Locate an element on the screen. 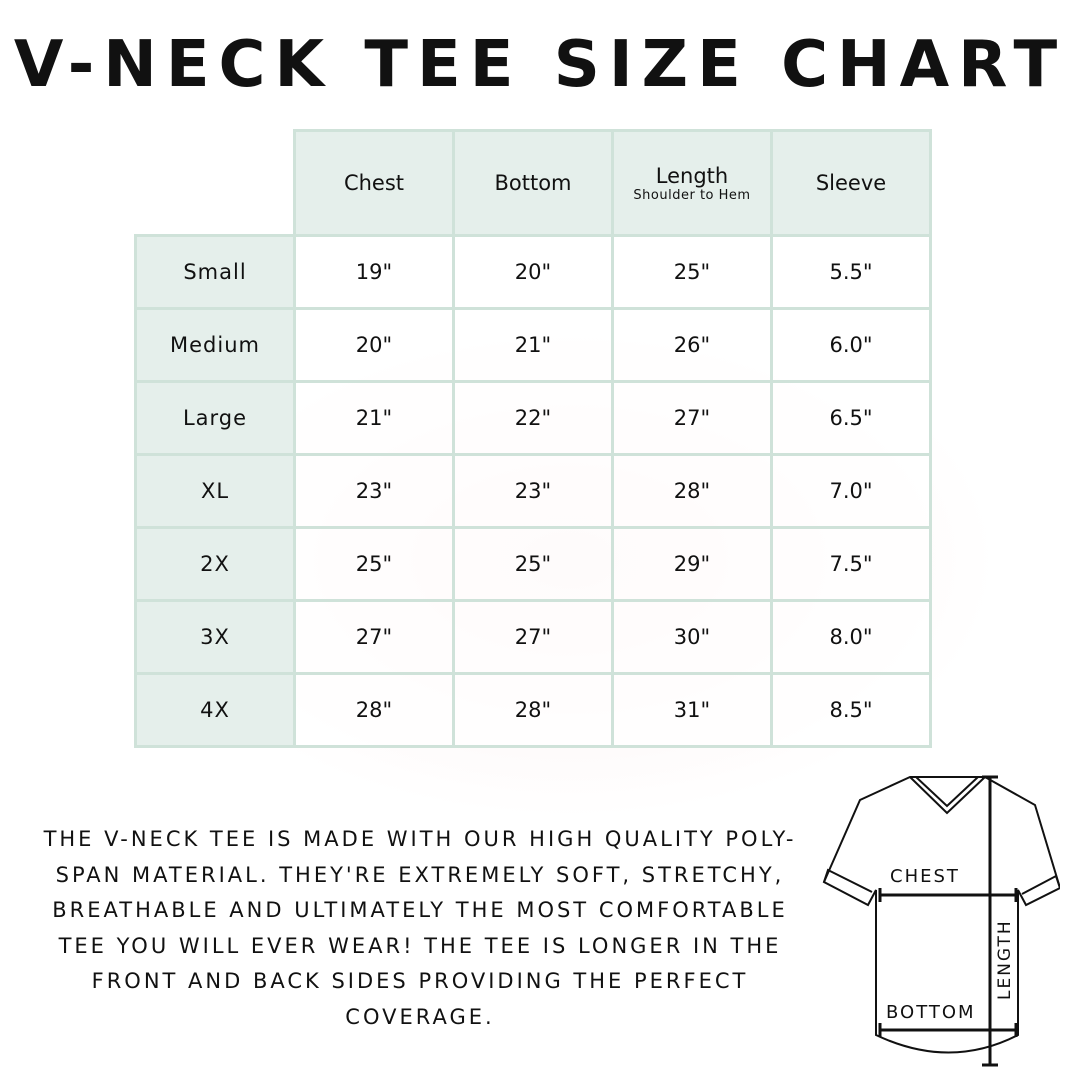 The height and width of the screenshot is (1080, 1080). header-row: Chest Bottom Length Shoulder to Hem Sleeve is located at coordinates (534, 183).